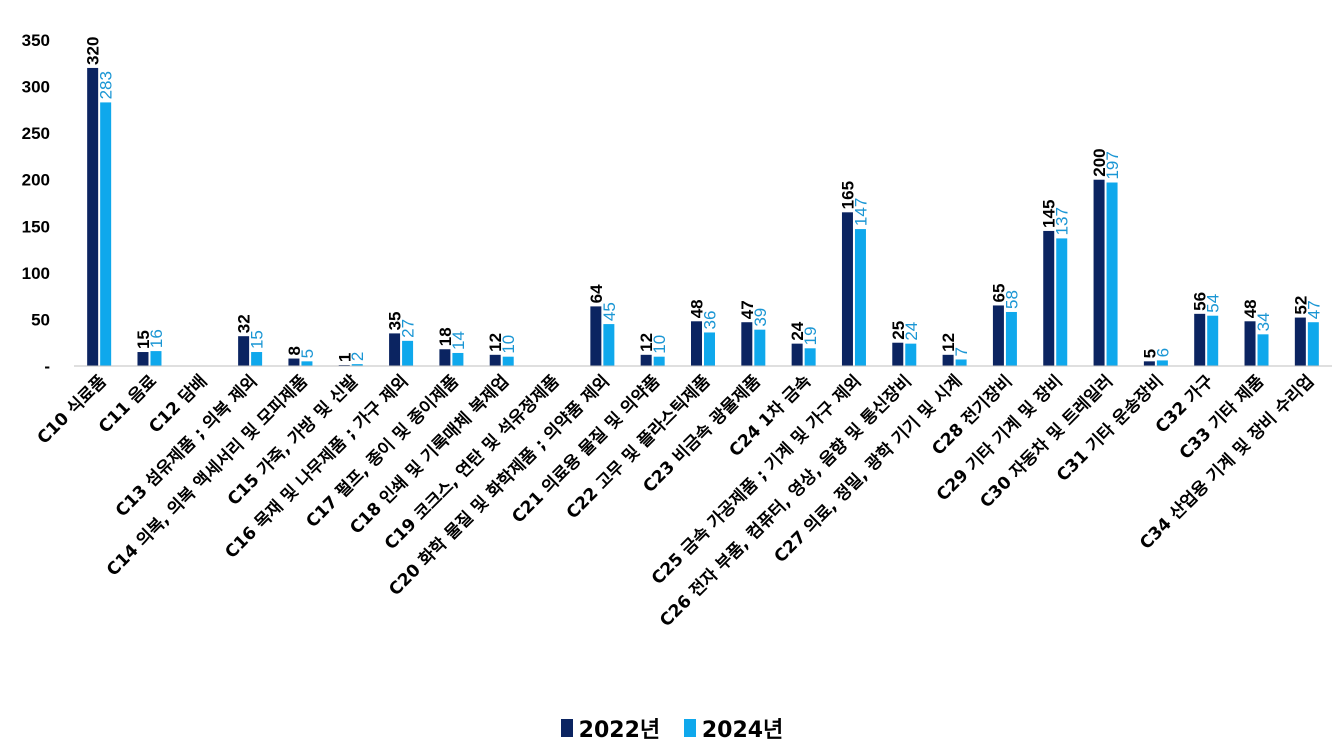  I want to click on data-label-2022: 145, so click(1049, 214).